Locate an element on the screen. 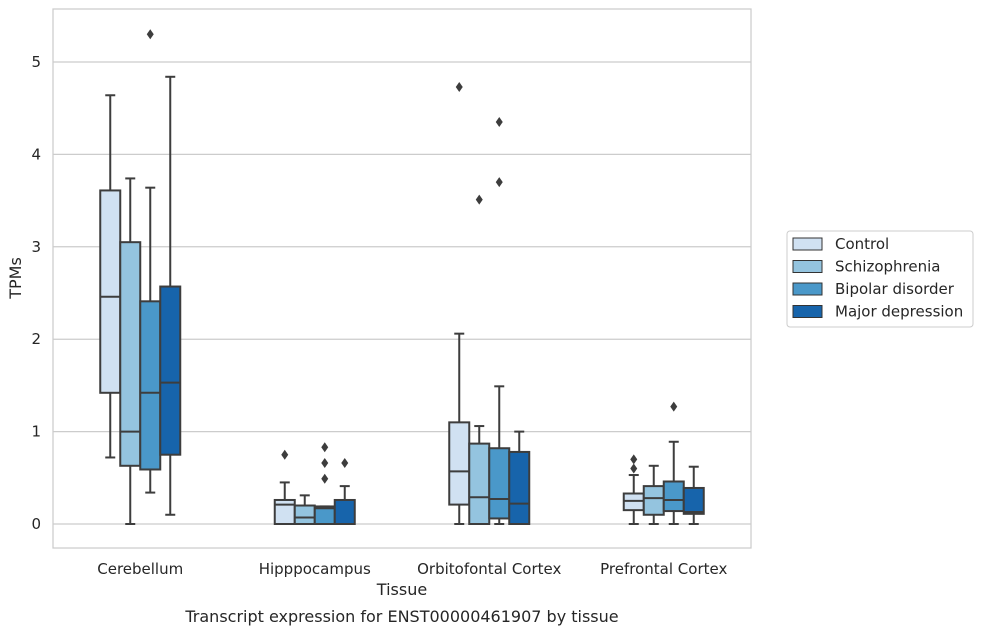 This screenshot has height=634, width=983. y-tick-label-1: 1 is located at coordinates (36, 432).